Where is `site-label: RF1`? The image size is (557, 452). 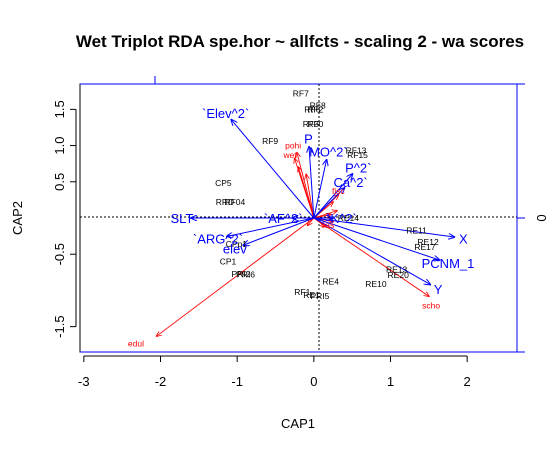
site-label: RF1 is located at coordinates (302, 292).